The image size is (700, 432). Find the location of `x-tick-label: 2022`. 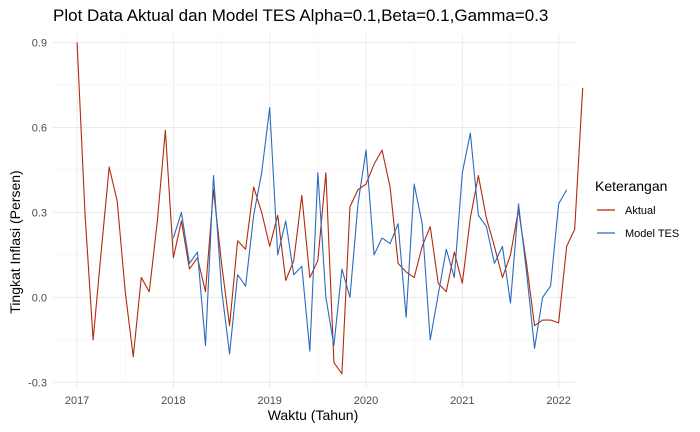

x-tick-label: 2022 is located at coordinates (558, 401).